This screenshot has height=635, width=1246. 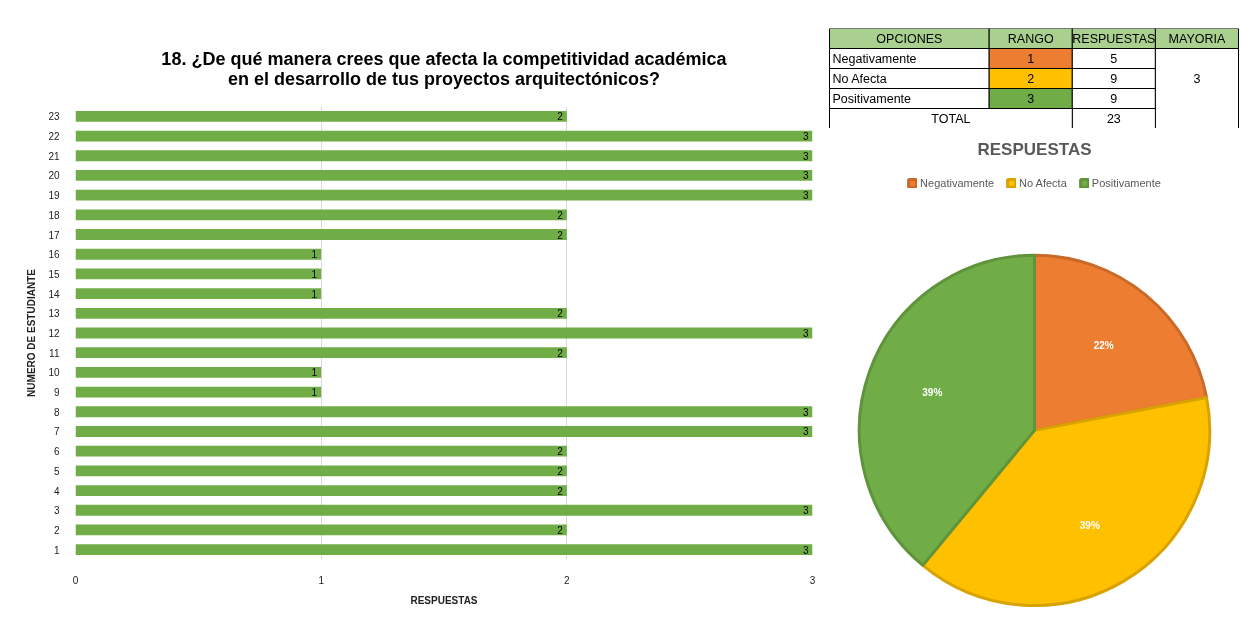 I want to click on category-label: Negativamente, so click(x=874, y=58).